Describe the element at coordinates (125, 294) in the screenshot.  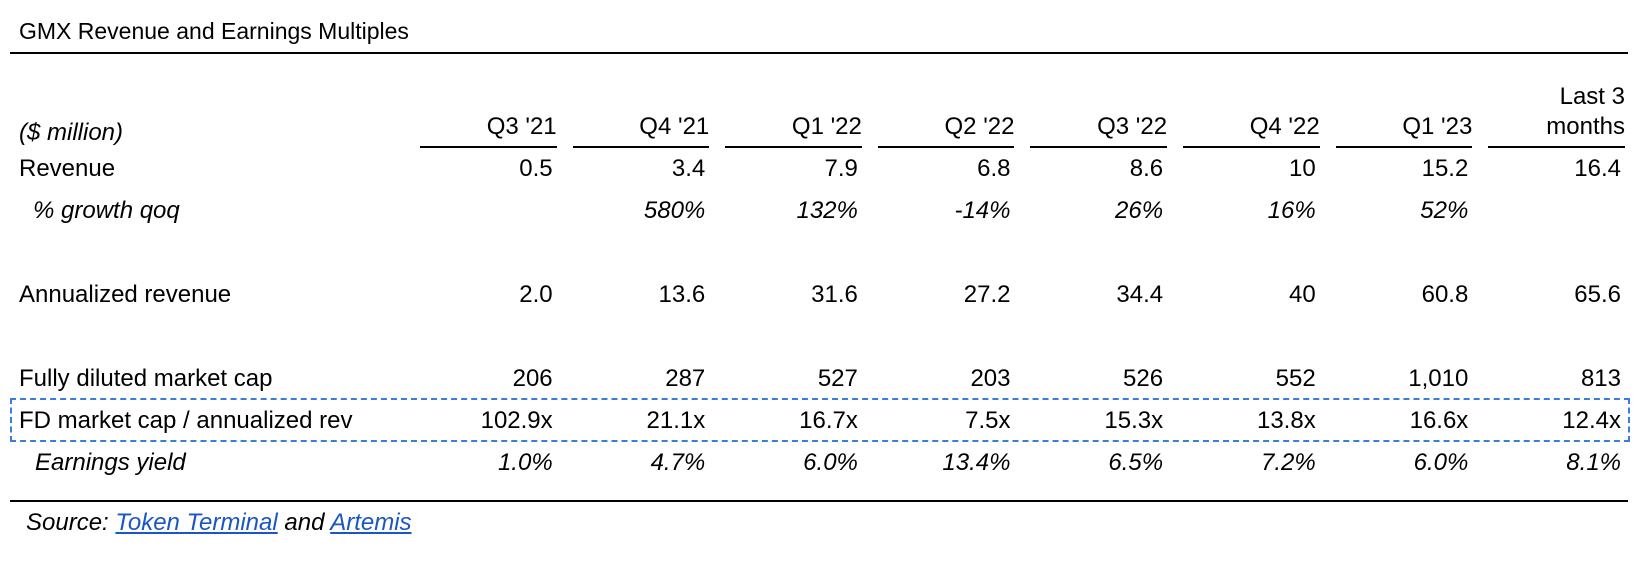
I see `row-label: Annualized revenue` at that location.